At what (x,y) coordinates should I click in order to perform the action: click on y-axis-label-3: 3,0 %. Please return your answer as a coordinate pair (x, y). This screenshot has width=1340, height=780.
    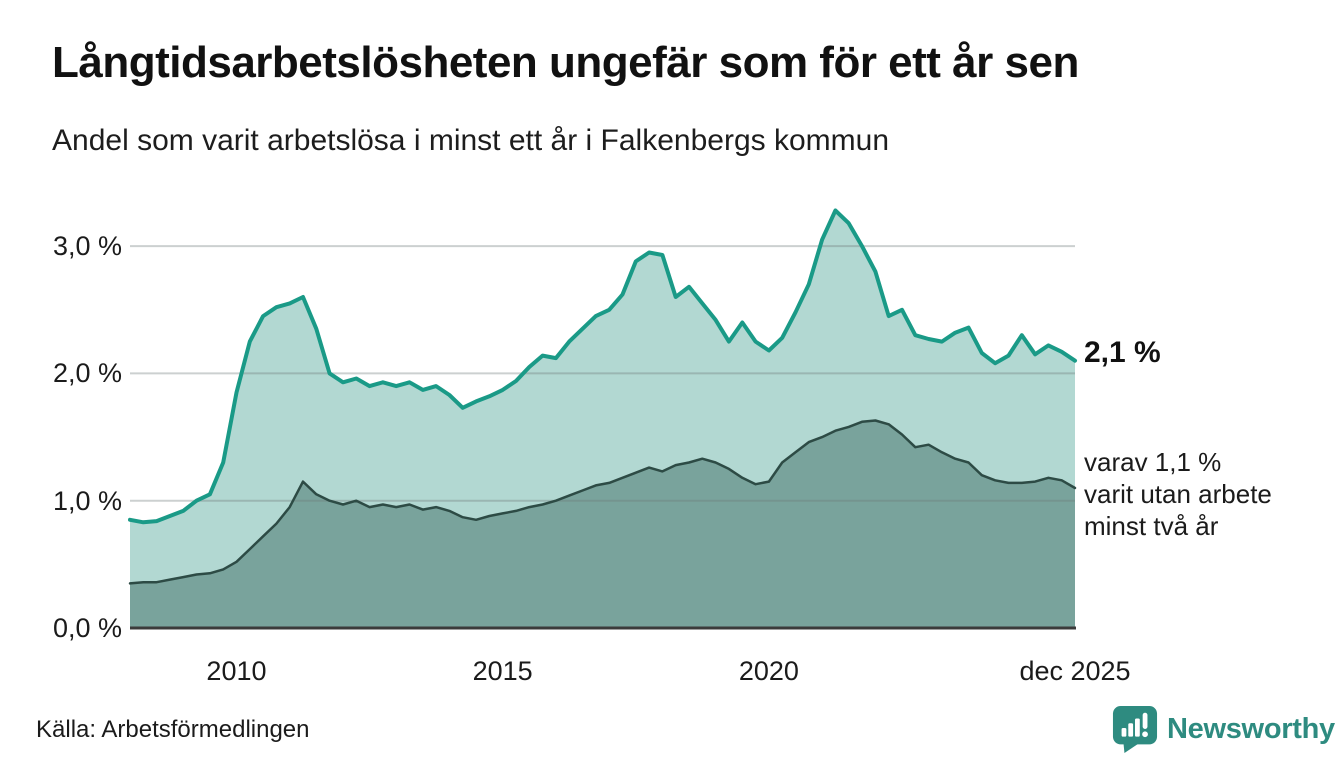
    Looking at the image, I should click on (87, 246).